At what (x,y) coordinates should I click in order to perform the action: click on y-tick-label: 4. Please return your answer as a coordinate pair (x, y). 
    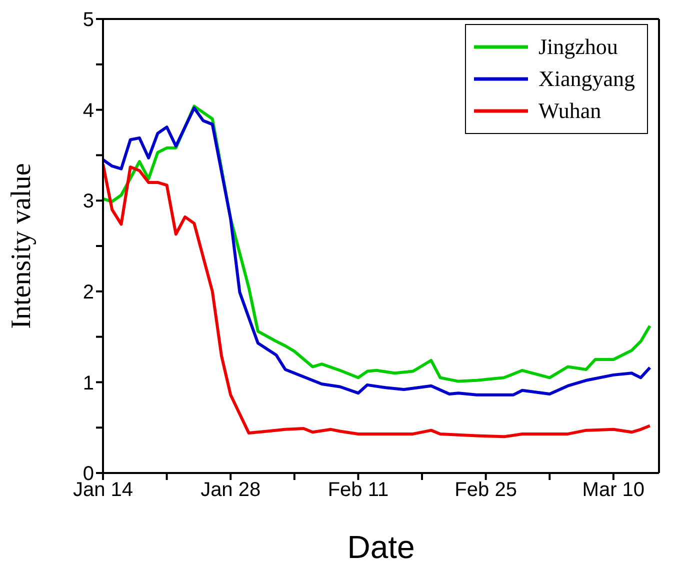
    Looking at the image, I should click on (88, 111).